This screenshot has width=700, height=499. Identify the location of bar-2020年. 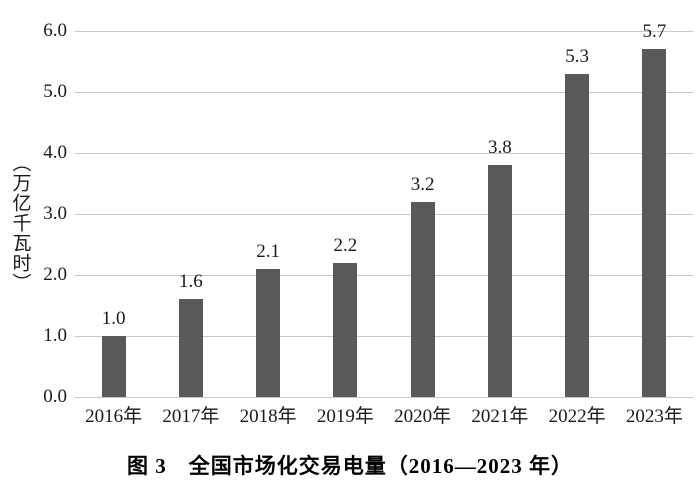
(422, 299).